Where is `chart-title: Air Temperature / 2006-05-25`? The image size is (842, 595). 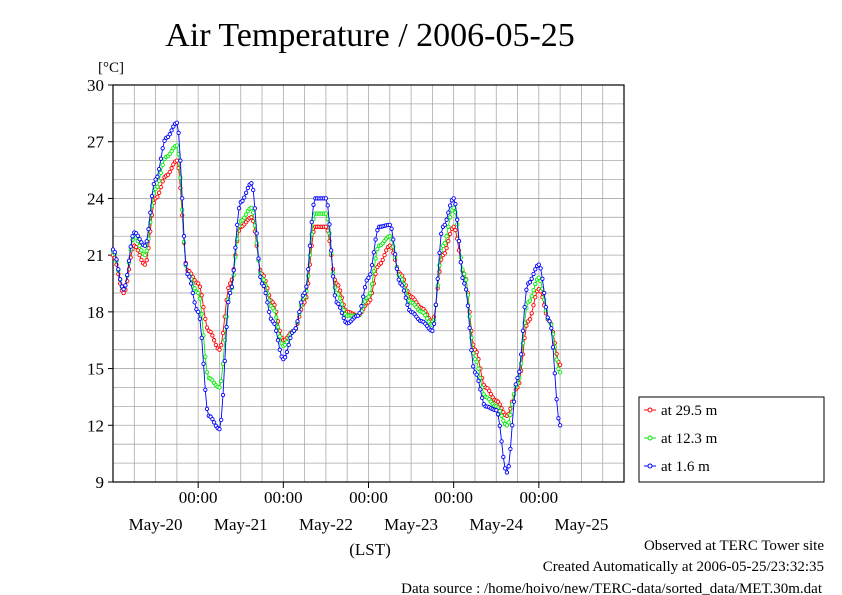
chart-title: Air Temperature / 2006-05-25 is located at coordinates (370, 35).